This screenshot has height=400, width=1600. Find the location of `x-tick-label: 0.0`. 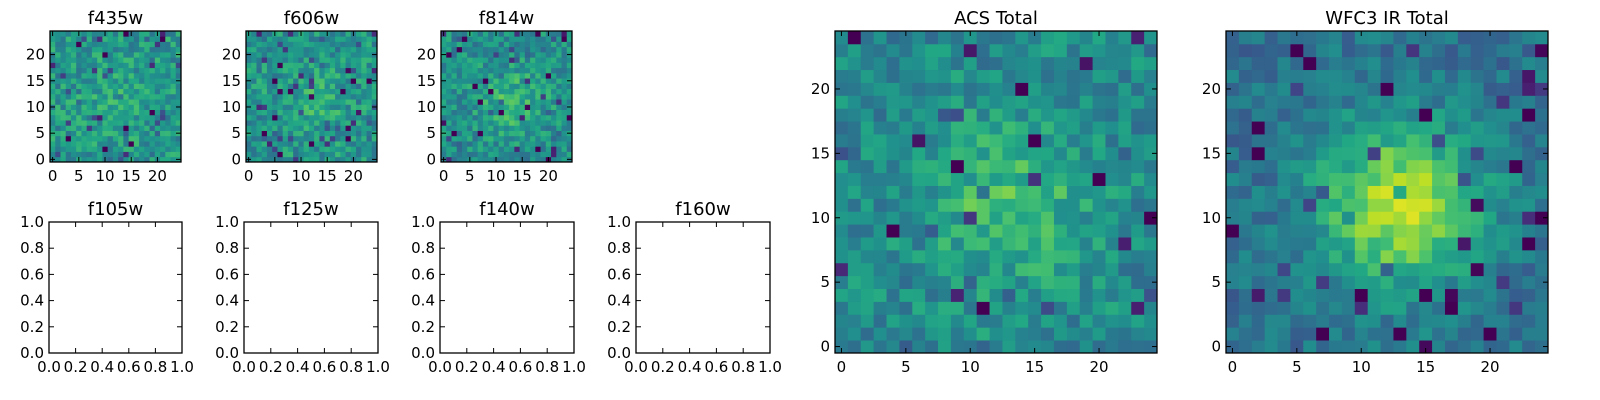

x-tick-label: 0.0 is located at coordinates (636, 367).